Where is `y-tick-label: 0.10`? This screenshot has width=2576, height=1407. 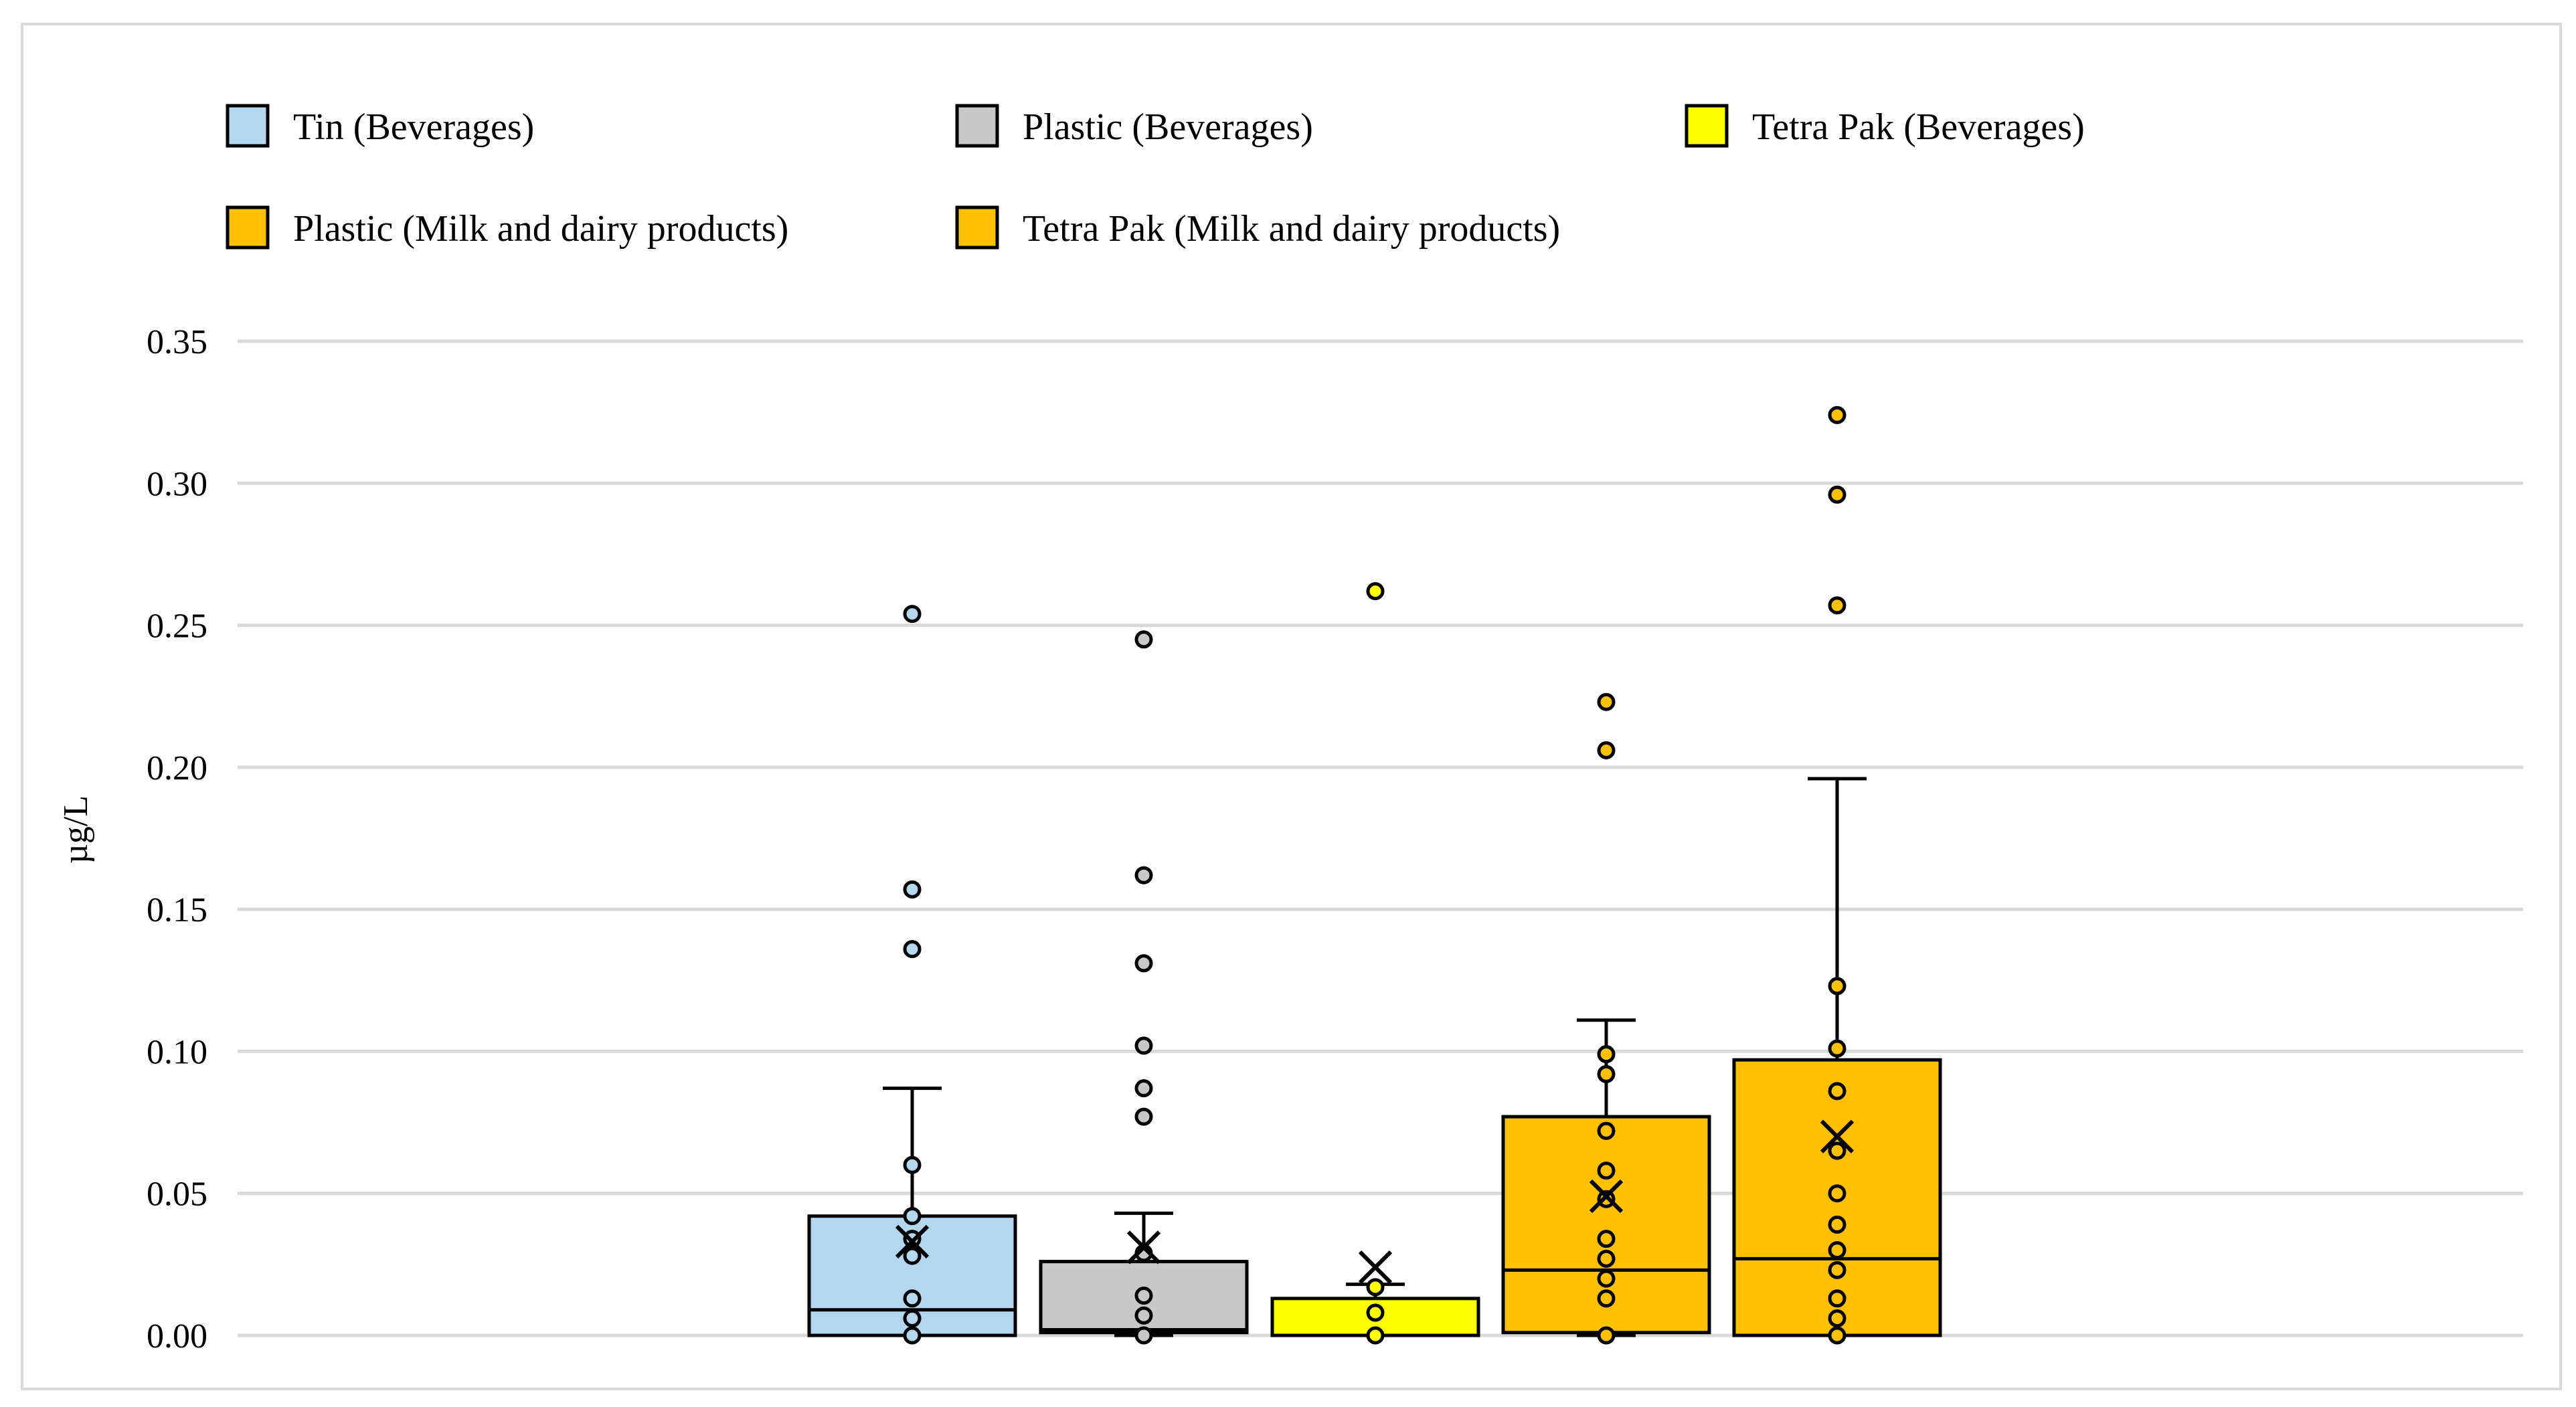 y-tick-label: 0.10 is located at coordinates (177, 1052).